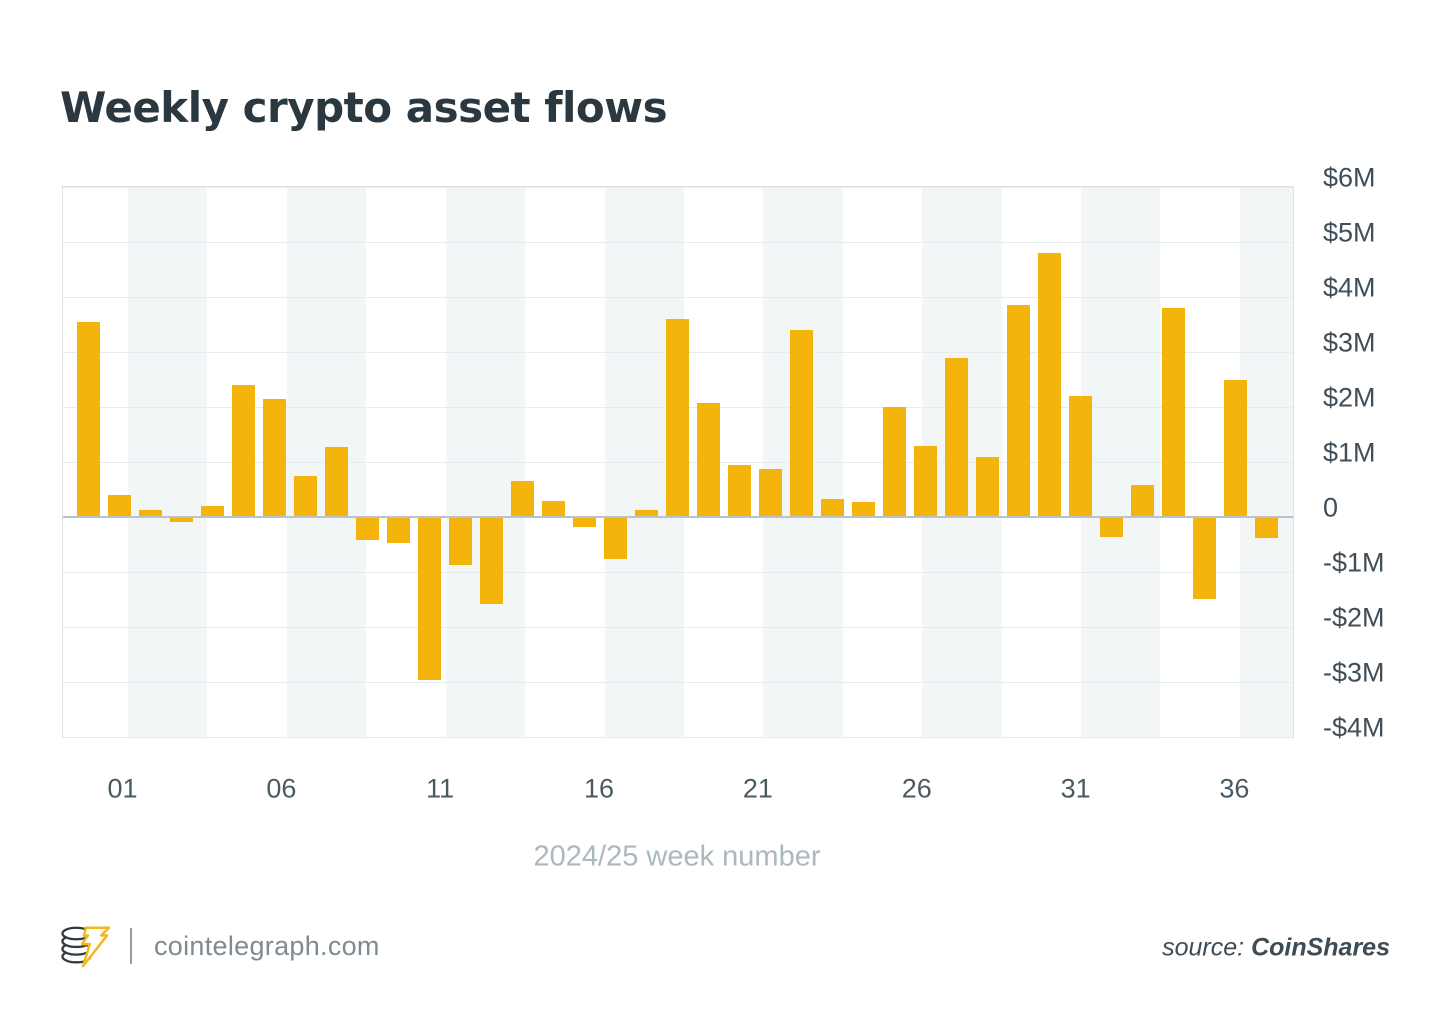 Image resolution: width=1450 pixels, height=1027 pixels. What do you see at coordinates (599, 788) in the screenshot?
I see `x-tick-label: 16` at bounding box center [599, 788].